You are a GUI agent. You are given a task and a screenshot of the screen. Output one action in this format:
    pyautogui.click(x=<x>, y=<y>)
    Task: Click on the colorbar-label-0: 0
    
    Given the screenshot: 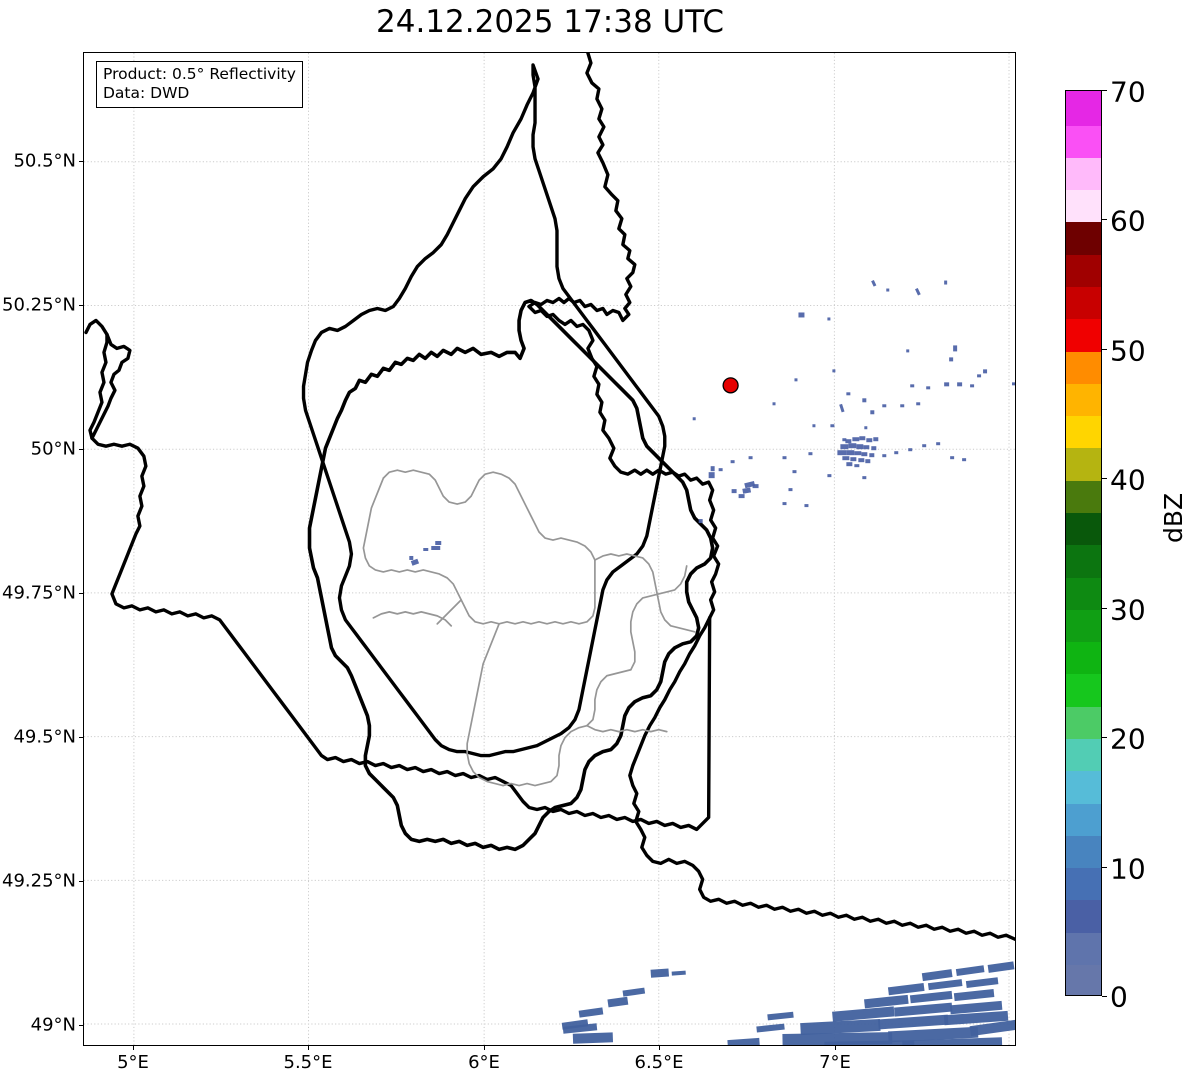 What is the action you would take?
    pyautogui.click(x=1119, y=997)
    